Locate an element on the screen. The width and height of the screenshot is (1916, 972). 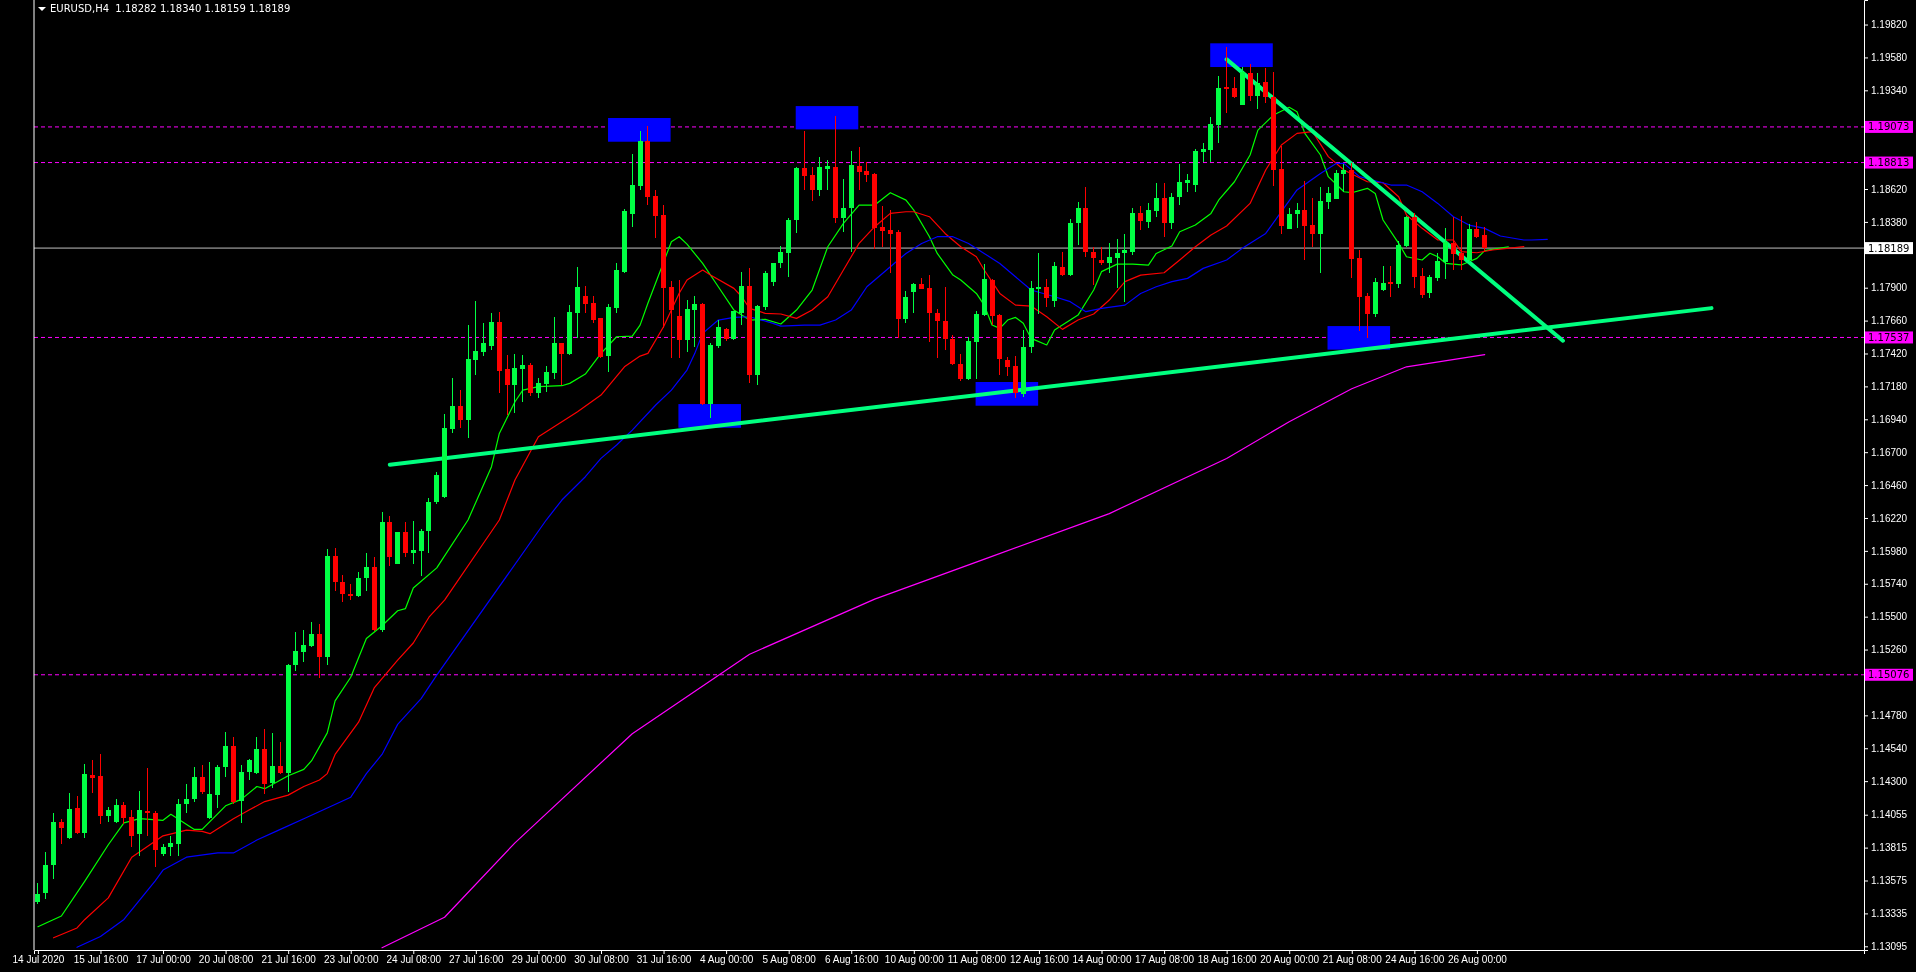
y-tick-label: 1.18380 is located at coordinates (1889, 222).